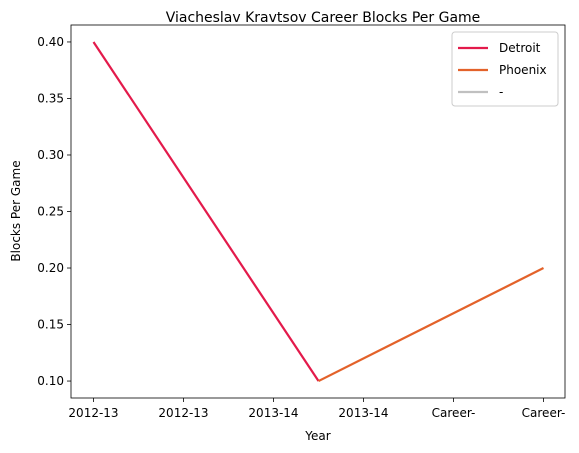 The image size is (579, 453). What do you see at coordinates (317, 436) in the screenshot?
I see `x-axis-label: Year` at bounding box center [317, 436].